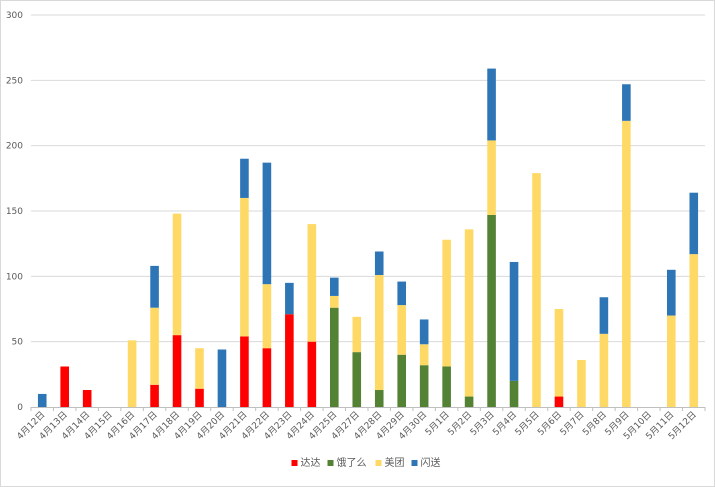 This screenshot has width=715, height=487. I want to click on x-tick-label: 5月4日, so click(505, 423).